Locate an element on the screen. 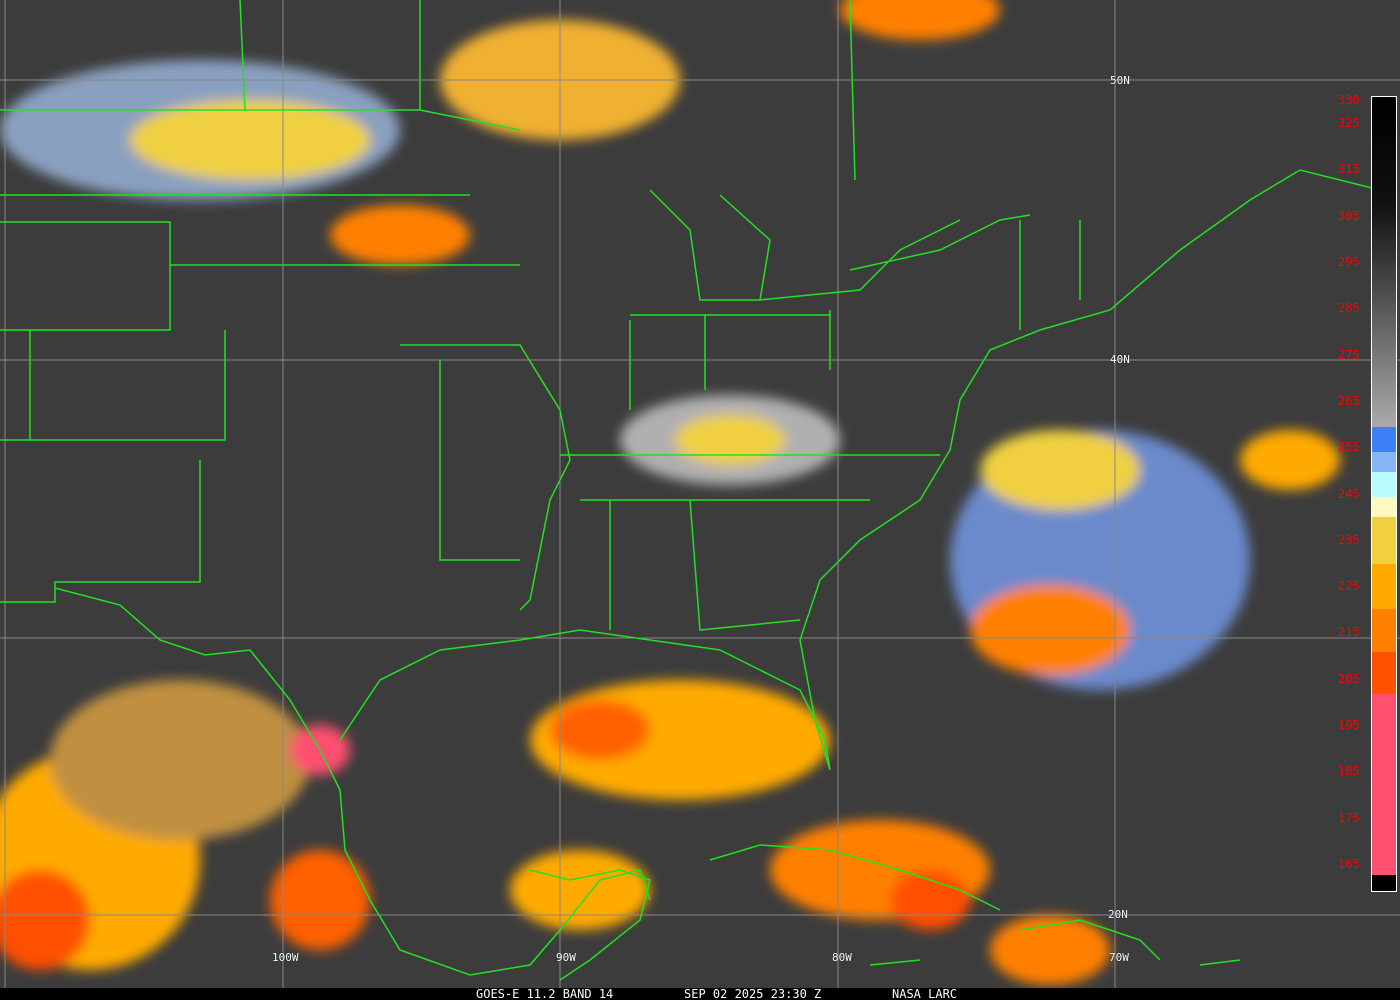  colorbar-label: 235 is located at coordinates (1349, 539).